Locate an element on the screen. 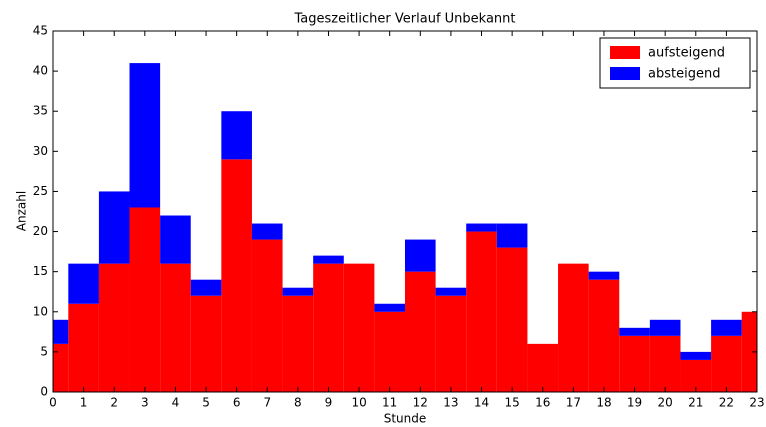 The width and height of the screenshot is (766, 427). x-tick-label: 21 is located at coordinates (695, 403).